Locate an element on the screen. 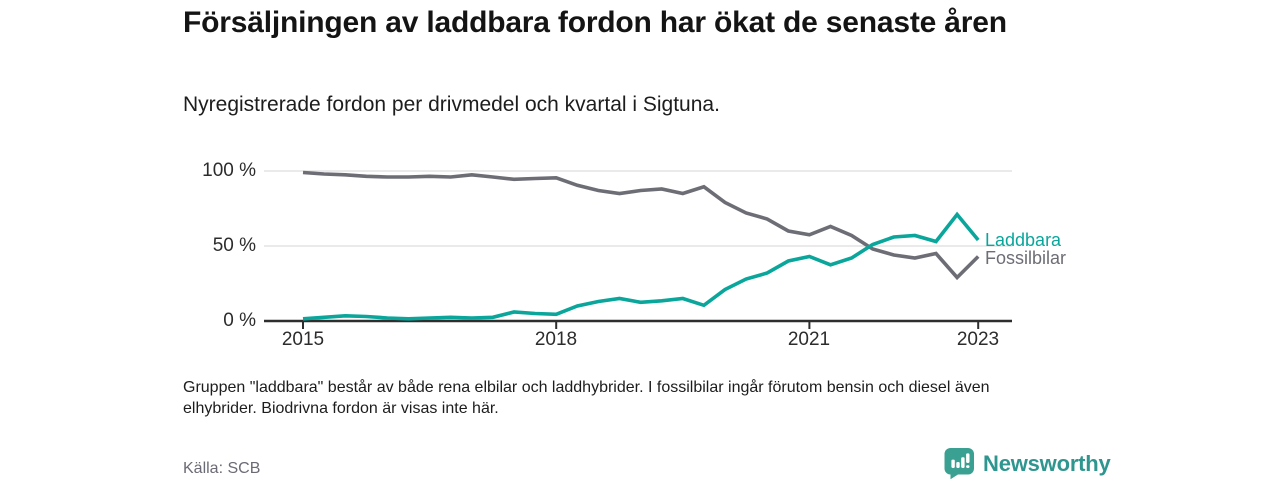  newsworthy-icon is located at coordinates (959, 464).